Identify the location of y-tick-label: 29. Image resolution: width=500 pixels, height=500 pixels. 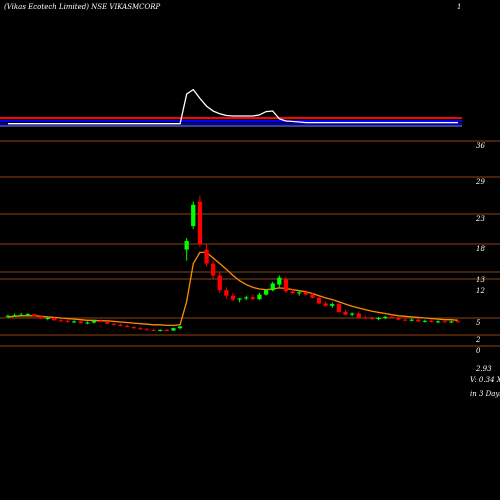
(480, 182).